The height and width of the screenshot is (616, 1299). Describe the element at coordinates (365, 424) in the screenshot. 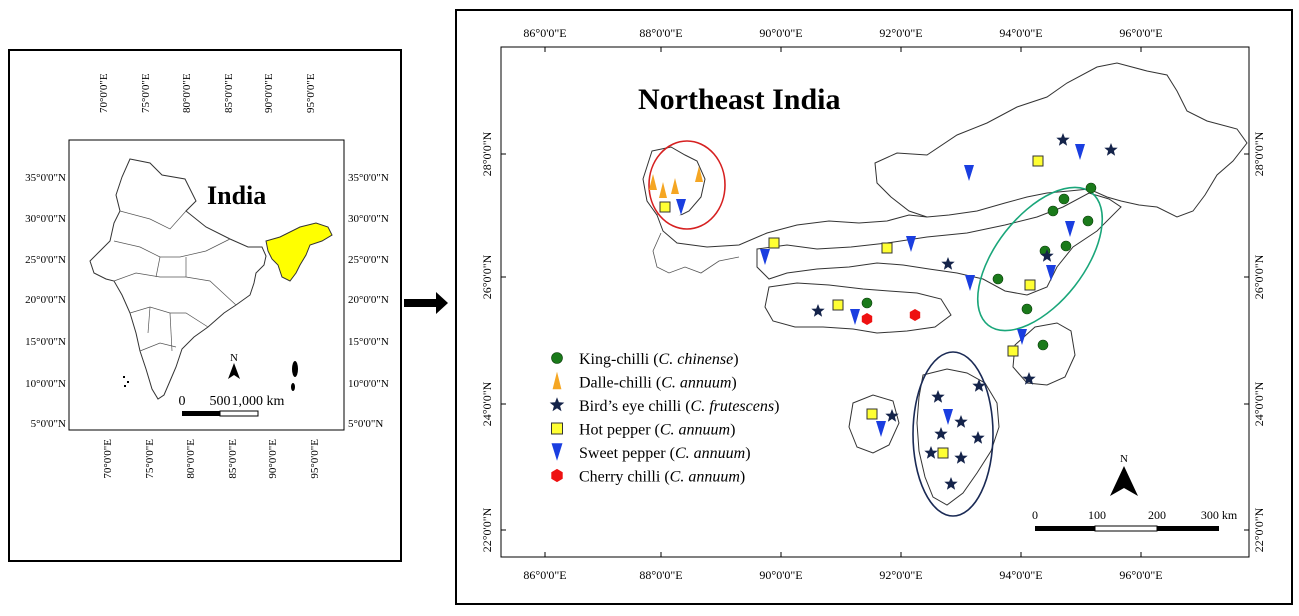

I see `inset-right-label: 5°0'0"N` at that location.